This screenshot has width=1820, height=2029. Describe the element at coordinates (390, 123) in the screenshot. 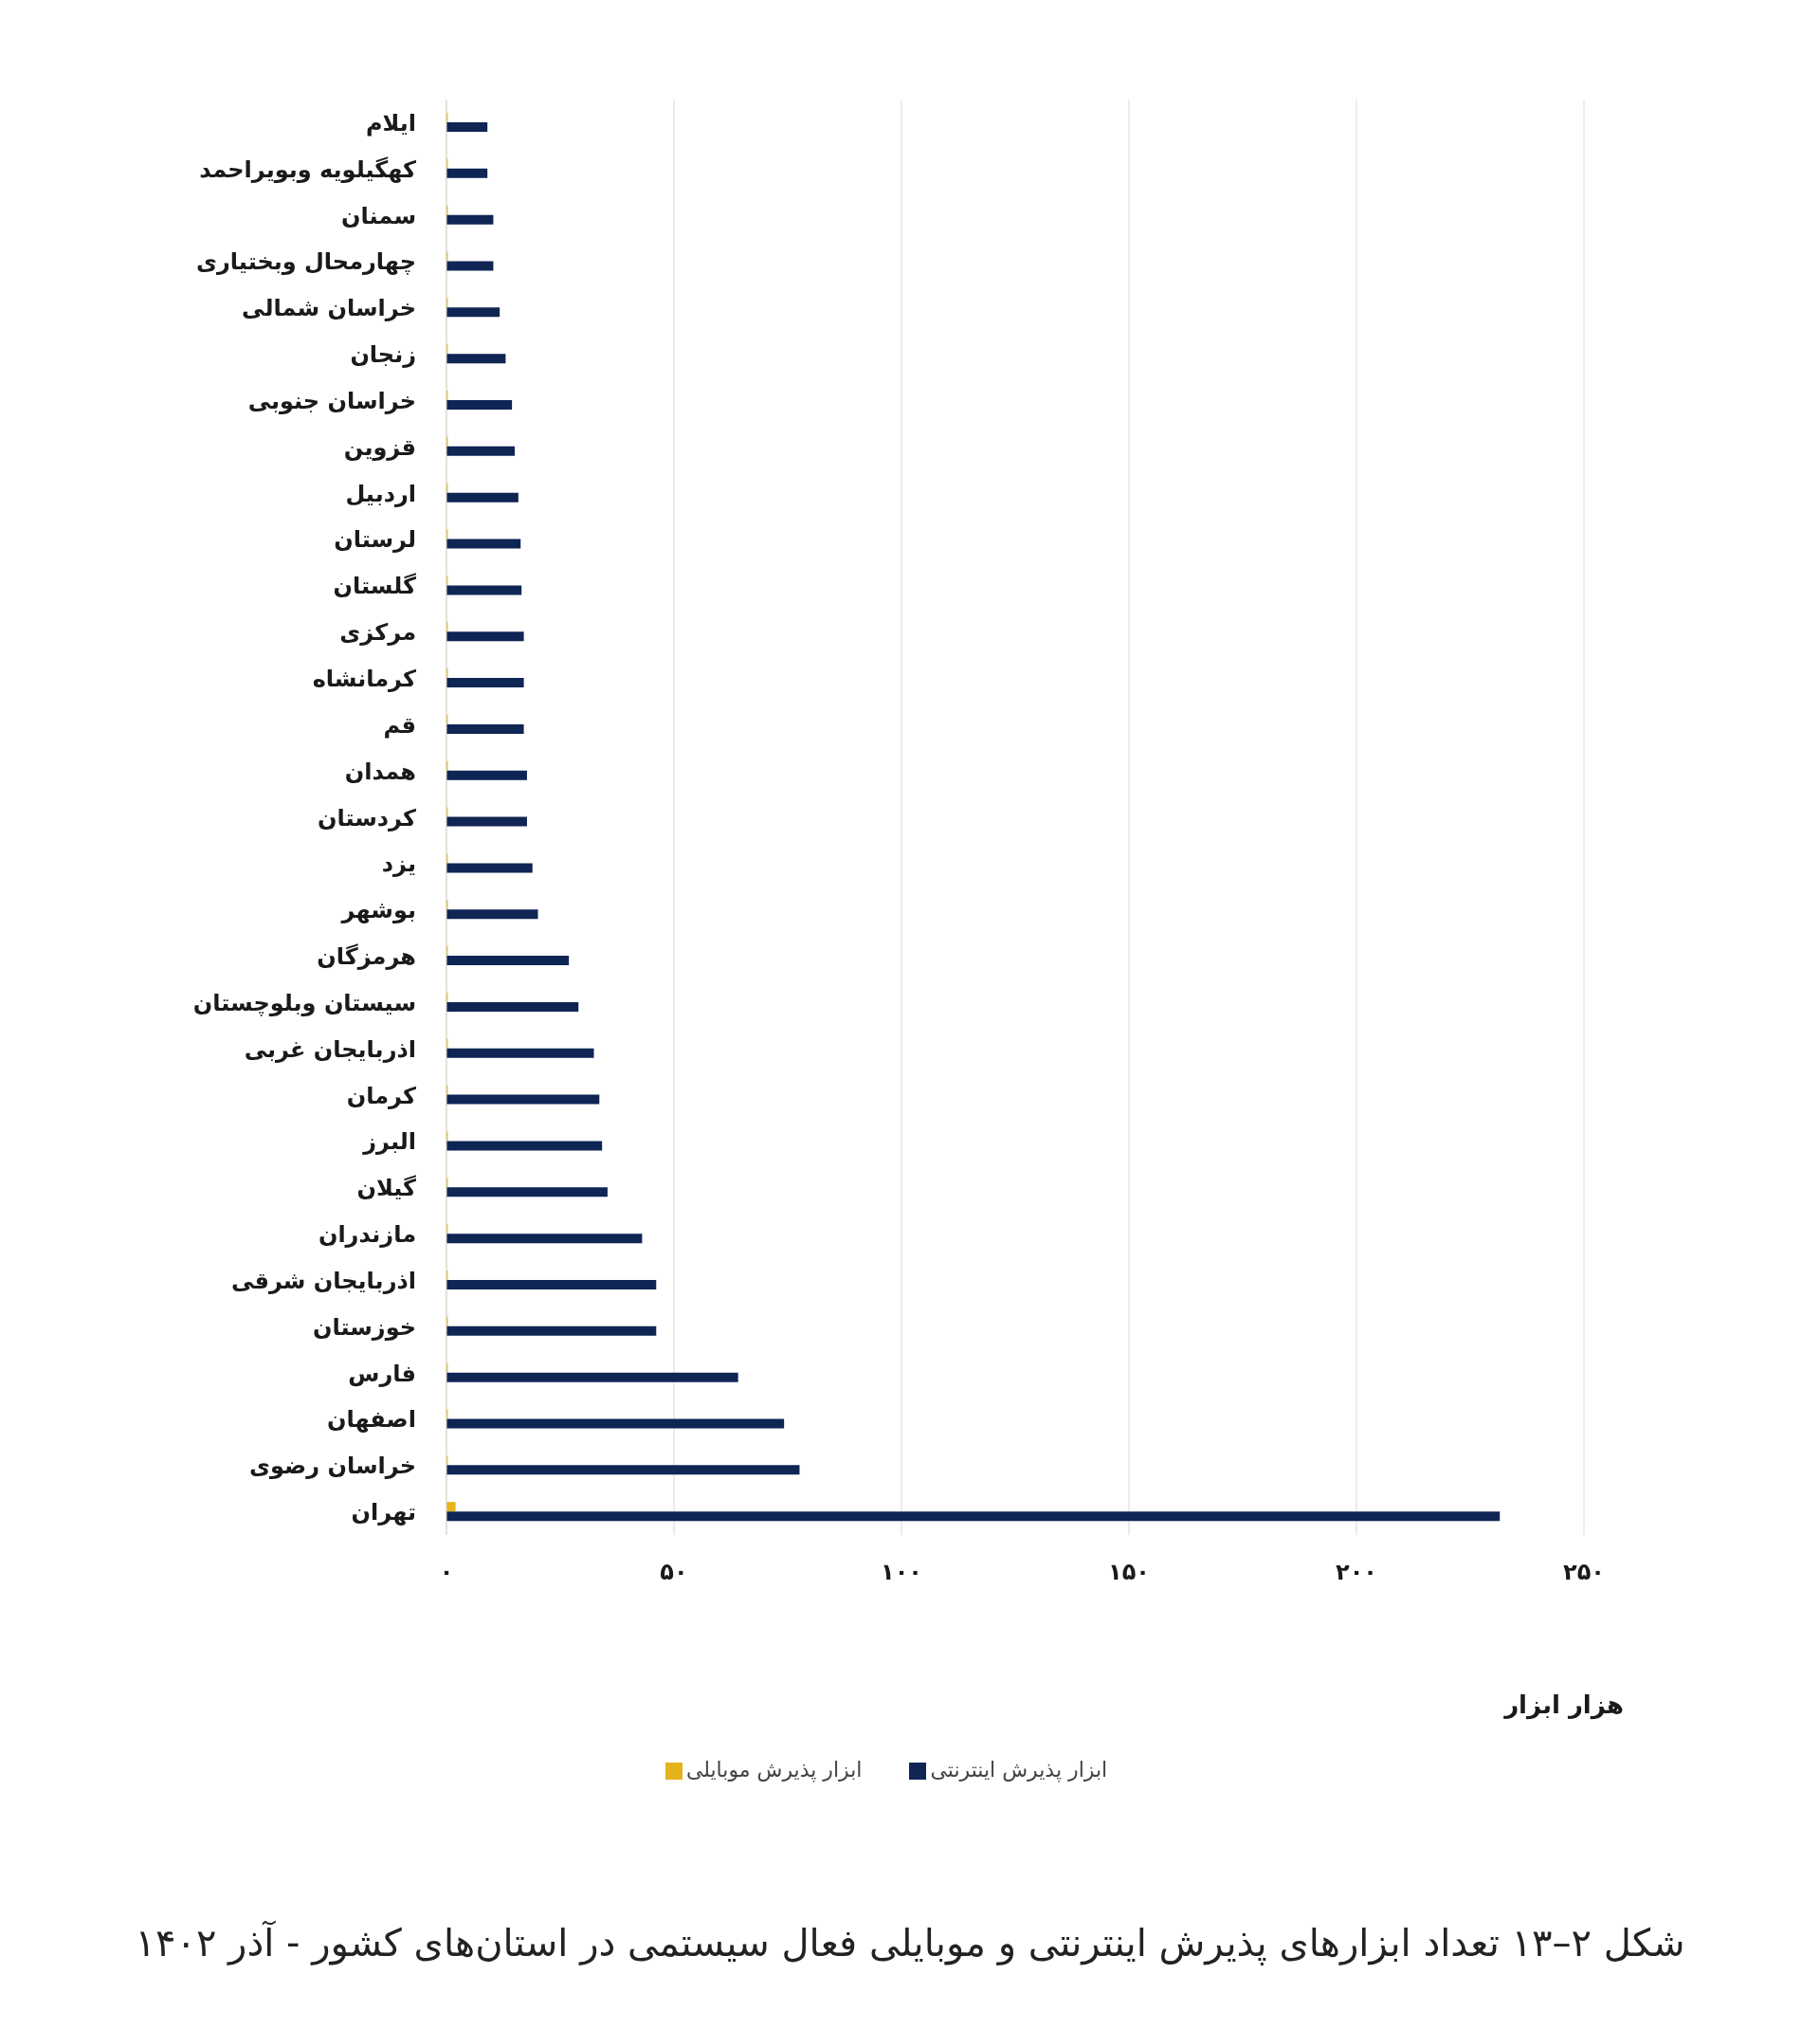

I see `y-tick-label: ایلام` at that location.